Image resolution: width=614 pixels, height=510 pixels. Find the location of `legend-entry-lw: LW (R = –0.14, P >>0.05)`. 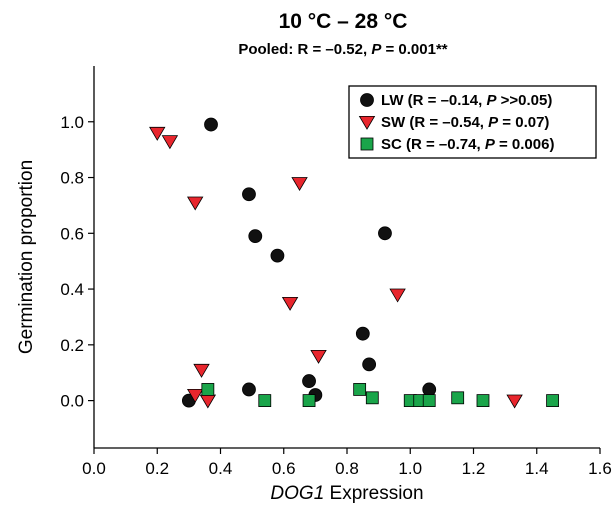

legend-entry-lw: LW (R = –0.14, P >>0.05) is located at coordinates (466, 100).